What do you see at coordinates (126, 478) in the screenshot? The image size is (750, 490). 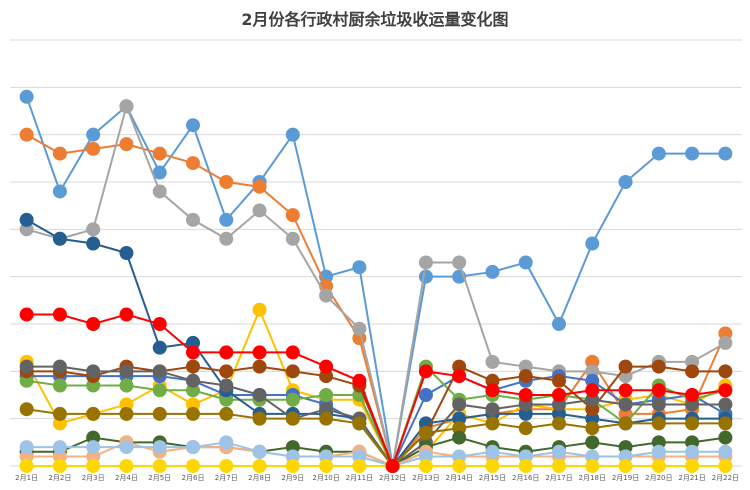 I see `x-tick-label: 2月4日` at bounding box center [126, 478].